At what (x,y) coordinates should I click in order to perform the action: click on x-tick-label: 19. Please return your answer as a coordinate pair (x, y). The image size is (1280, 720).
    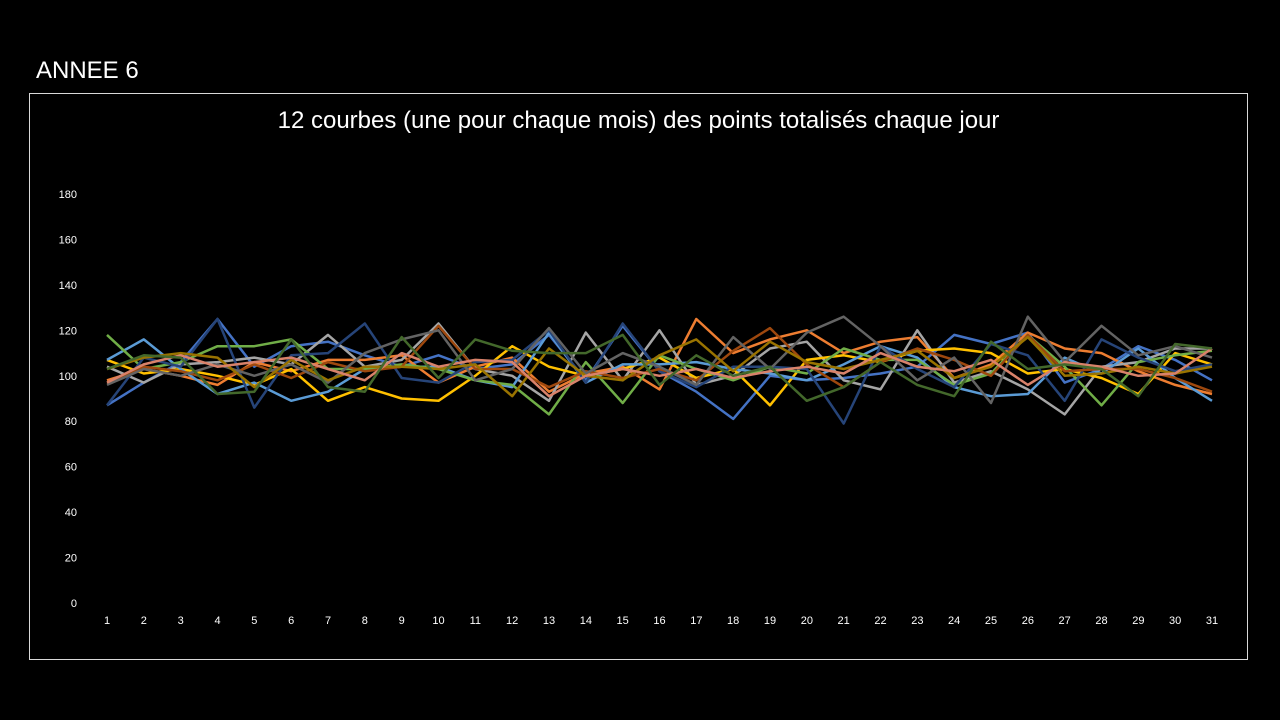
    Looking at the image, I should click on (770, 621).